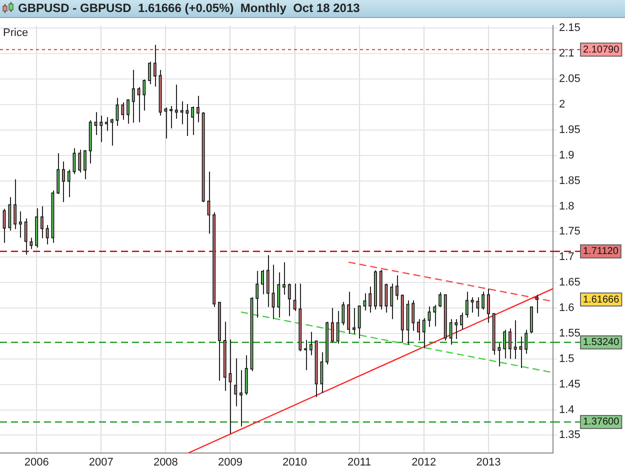  Describe the element at coordinates (569, 28) in the screenshot. I see `y-tick-label: 2.15` at that location.